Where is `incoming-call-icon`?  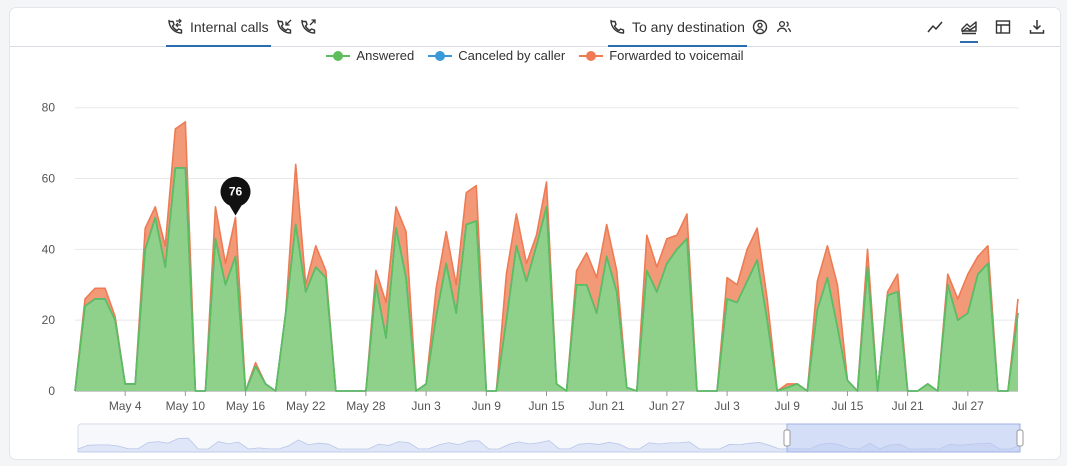 incoming-call-icon is located at coordinates (284, 27).